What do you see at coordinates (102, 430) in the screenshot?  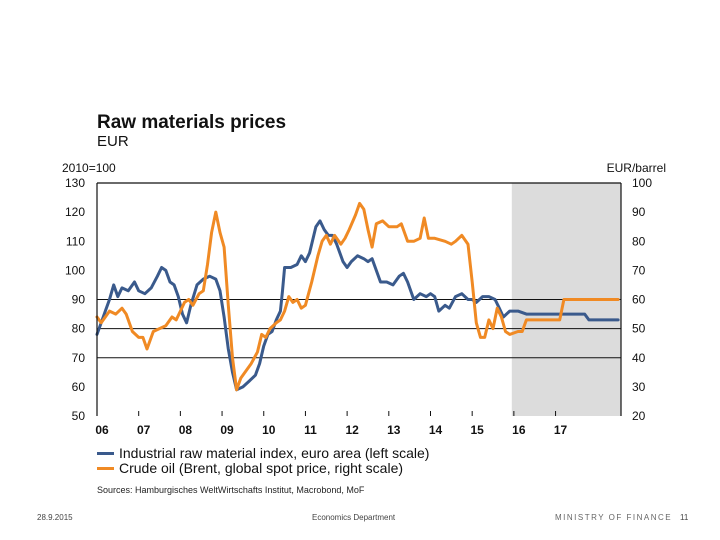 I see `x-tick-label-06: 06` at bounding box center [102, 430].